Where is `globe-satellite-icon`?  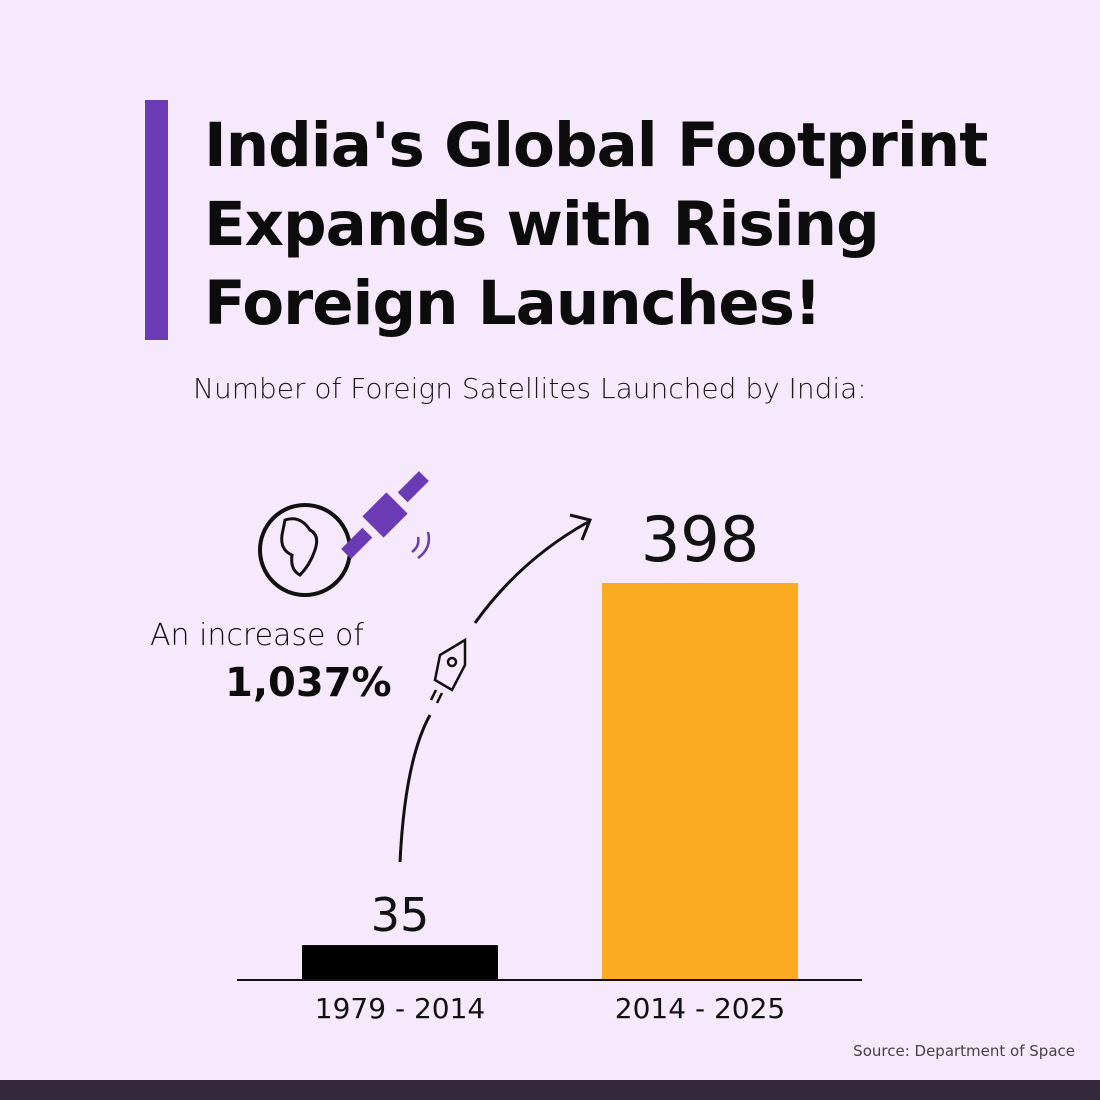
globe-satellite-icon is located at coordinates (344, 534).